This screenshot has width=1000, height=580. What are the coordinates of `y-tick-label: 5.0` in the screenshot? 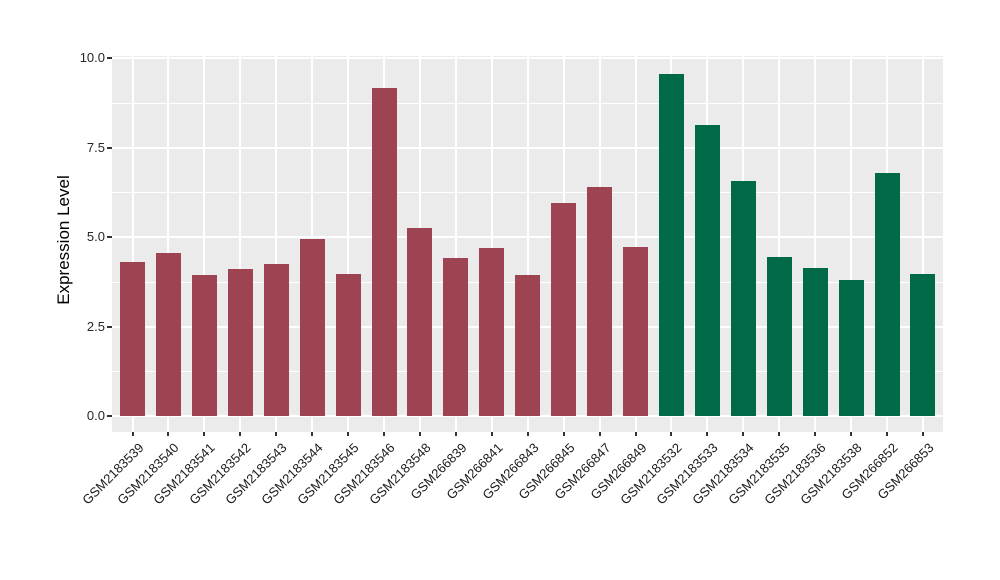 It's located at (95, 236).